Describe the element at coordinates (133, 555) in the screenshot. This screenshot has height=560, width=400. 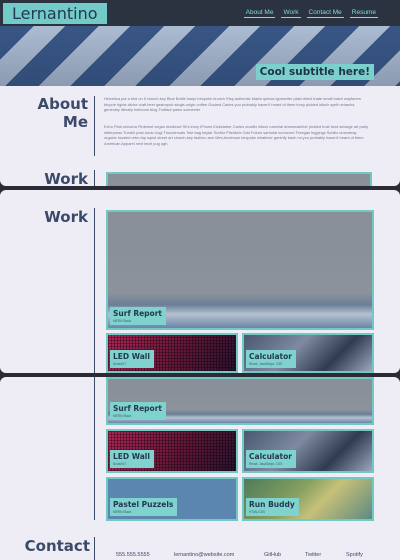
I see `contact-phone: 555.555.5555` at that location.